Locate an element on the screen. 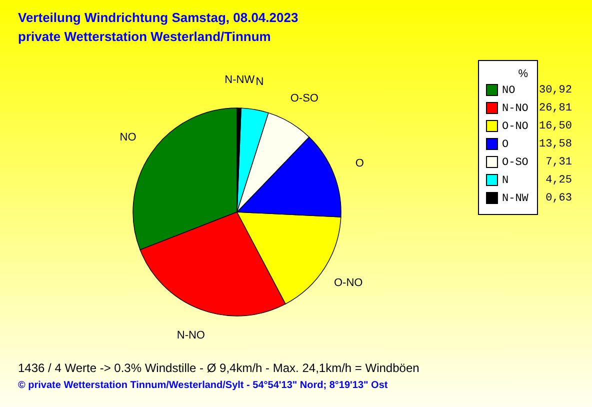 The image size is (592, 407). legend-label: N-NW is located at coordinates (515, 199).